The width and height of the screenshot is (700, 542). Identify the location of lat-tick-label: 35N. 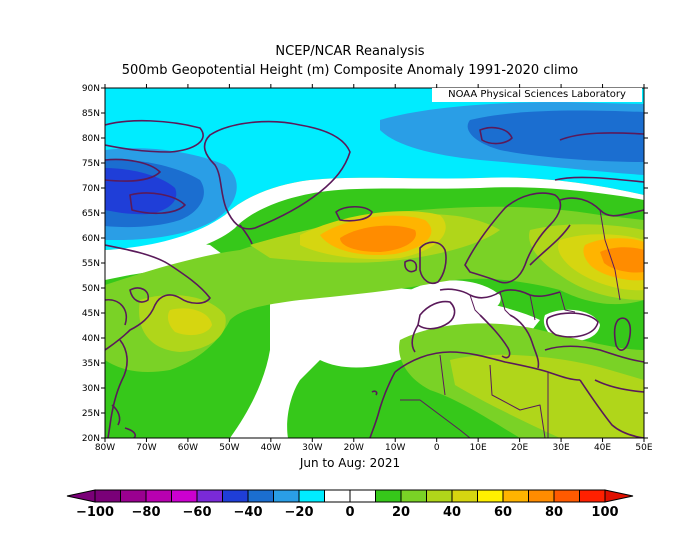
(91, 364).